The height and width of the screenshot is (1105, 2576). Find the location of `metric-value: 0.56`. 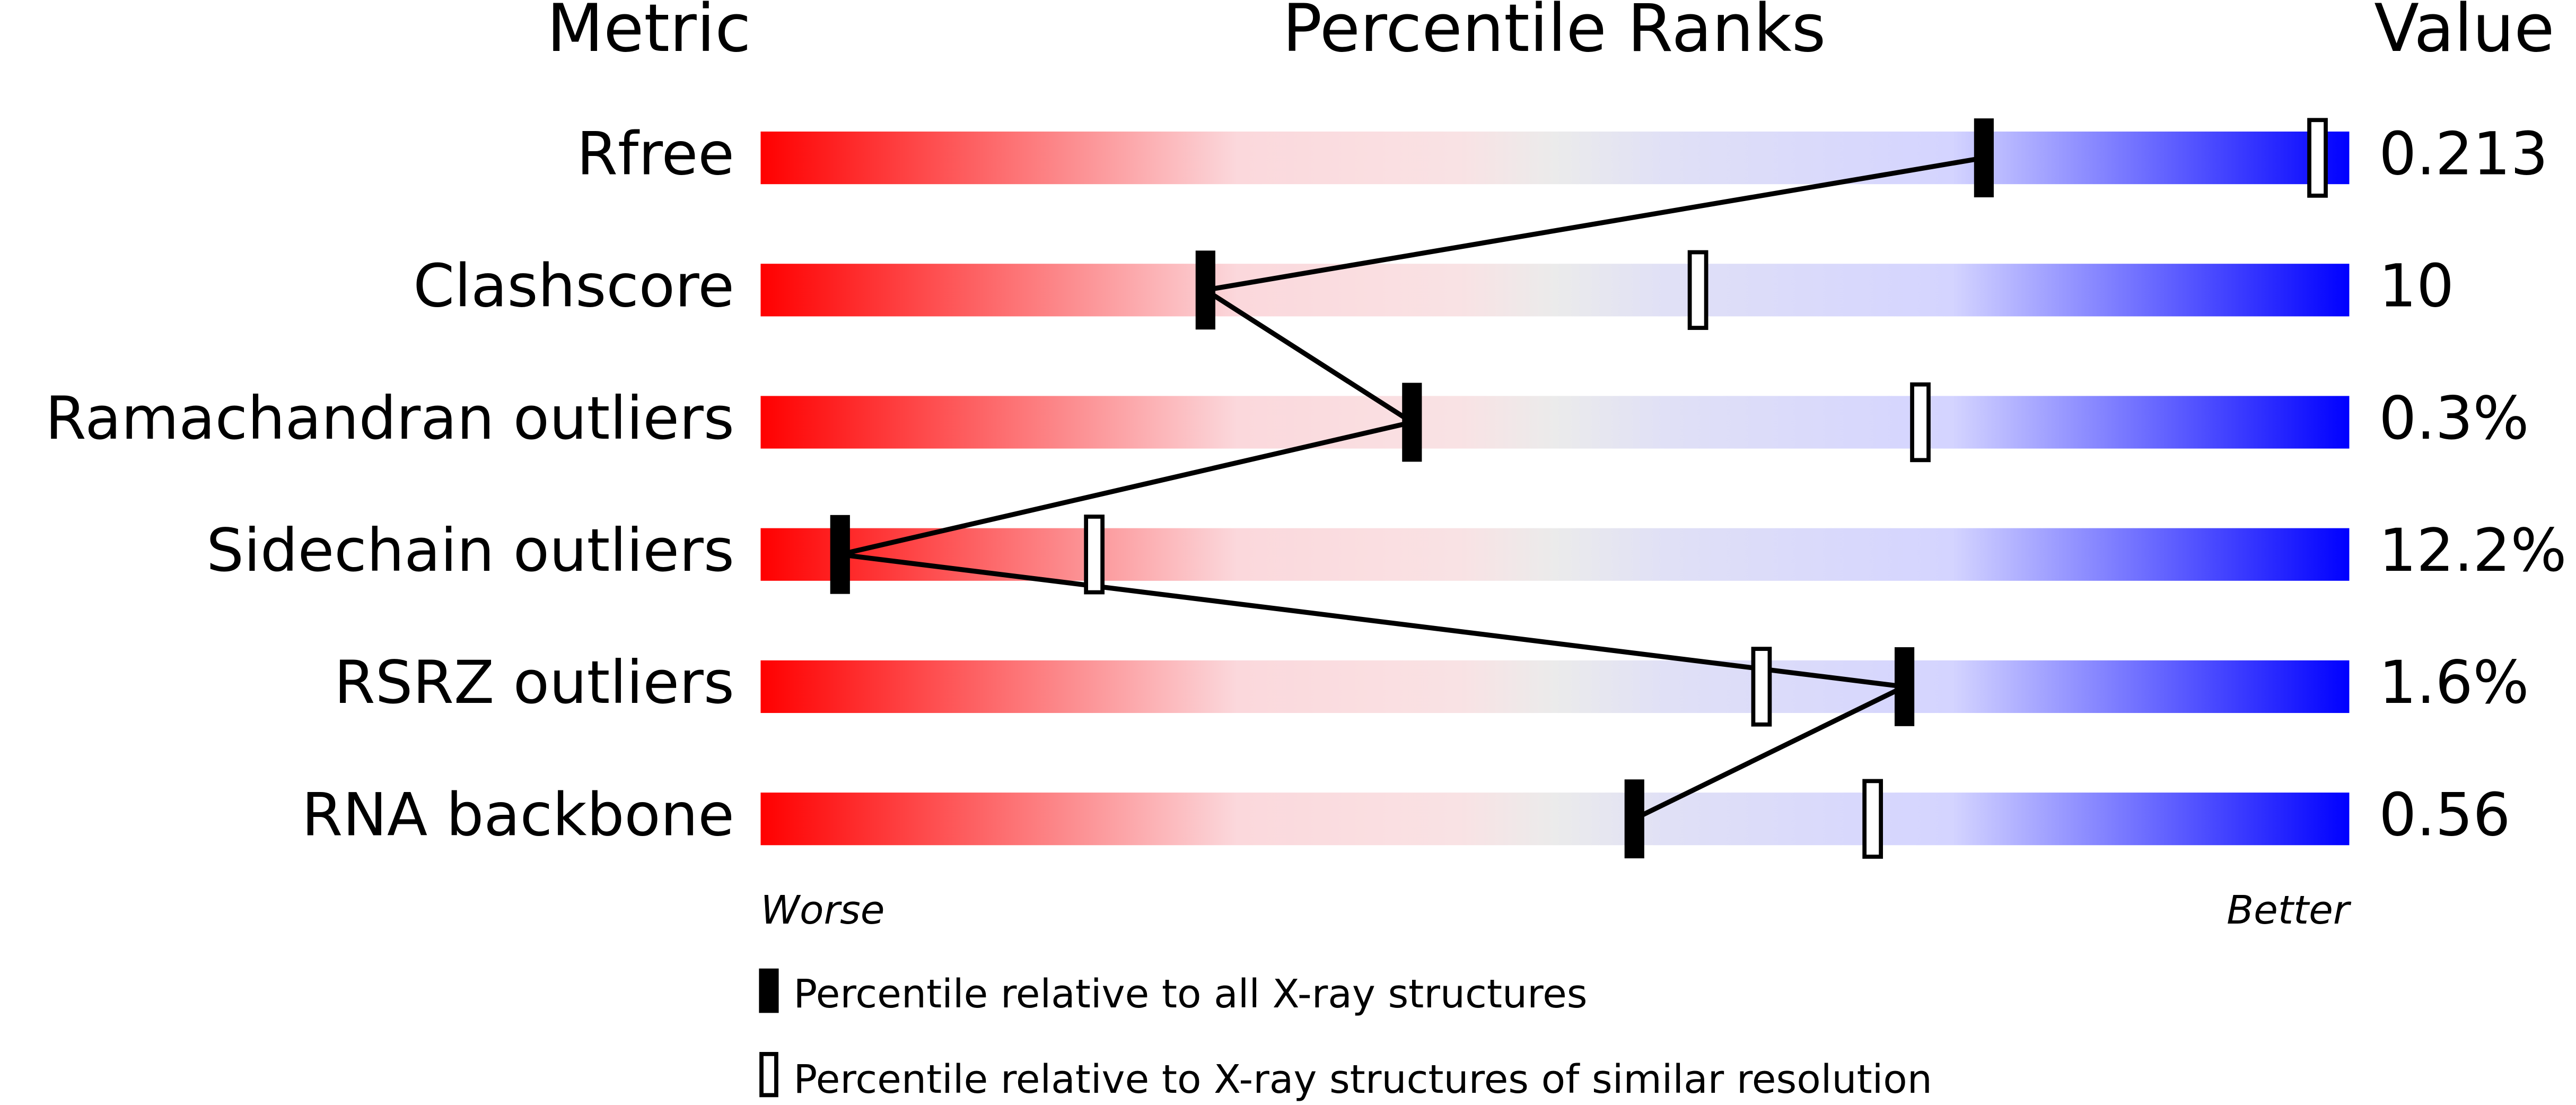

metric-value: 0.56 is located at coordinates (2444, 814).